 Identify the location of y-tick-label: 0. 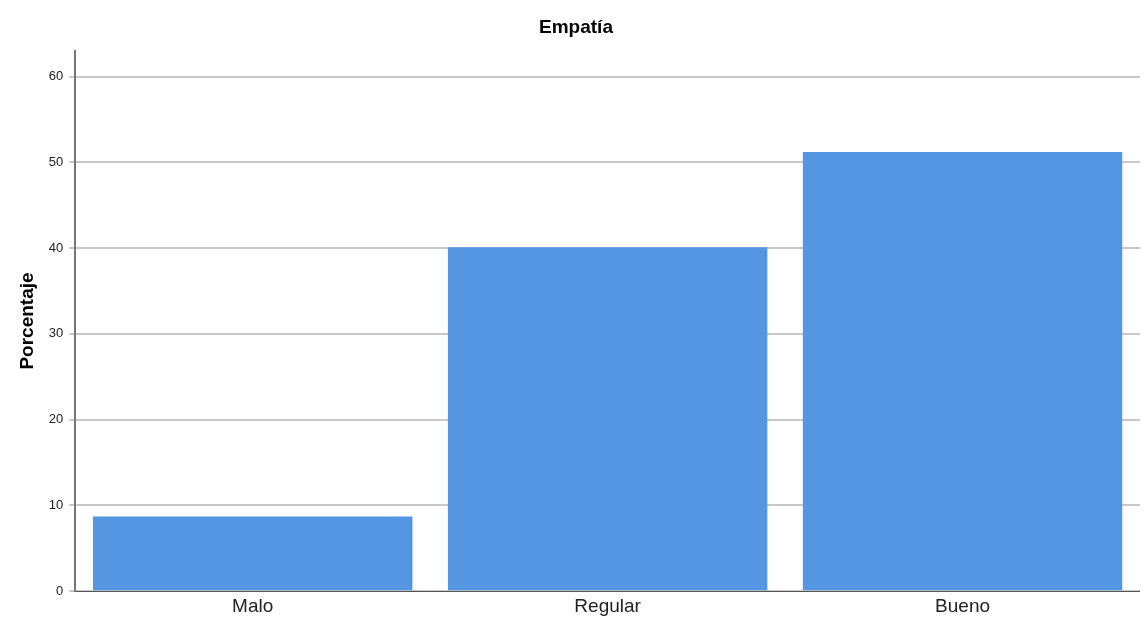
(60, 590).